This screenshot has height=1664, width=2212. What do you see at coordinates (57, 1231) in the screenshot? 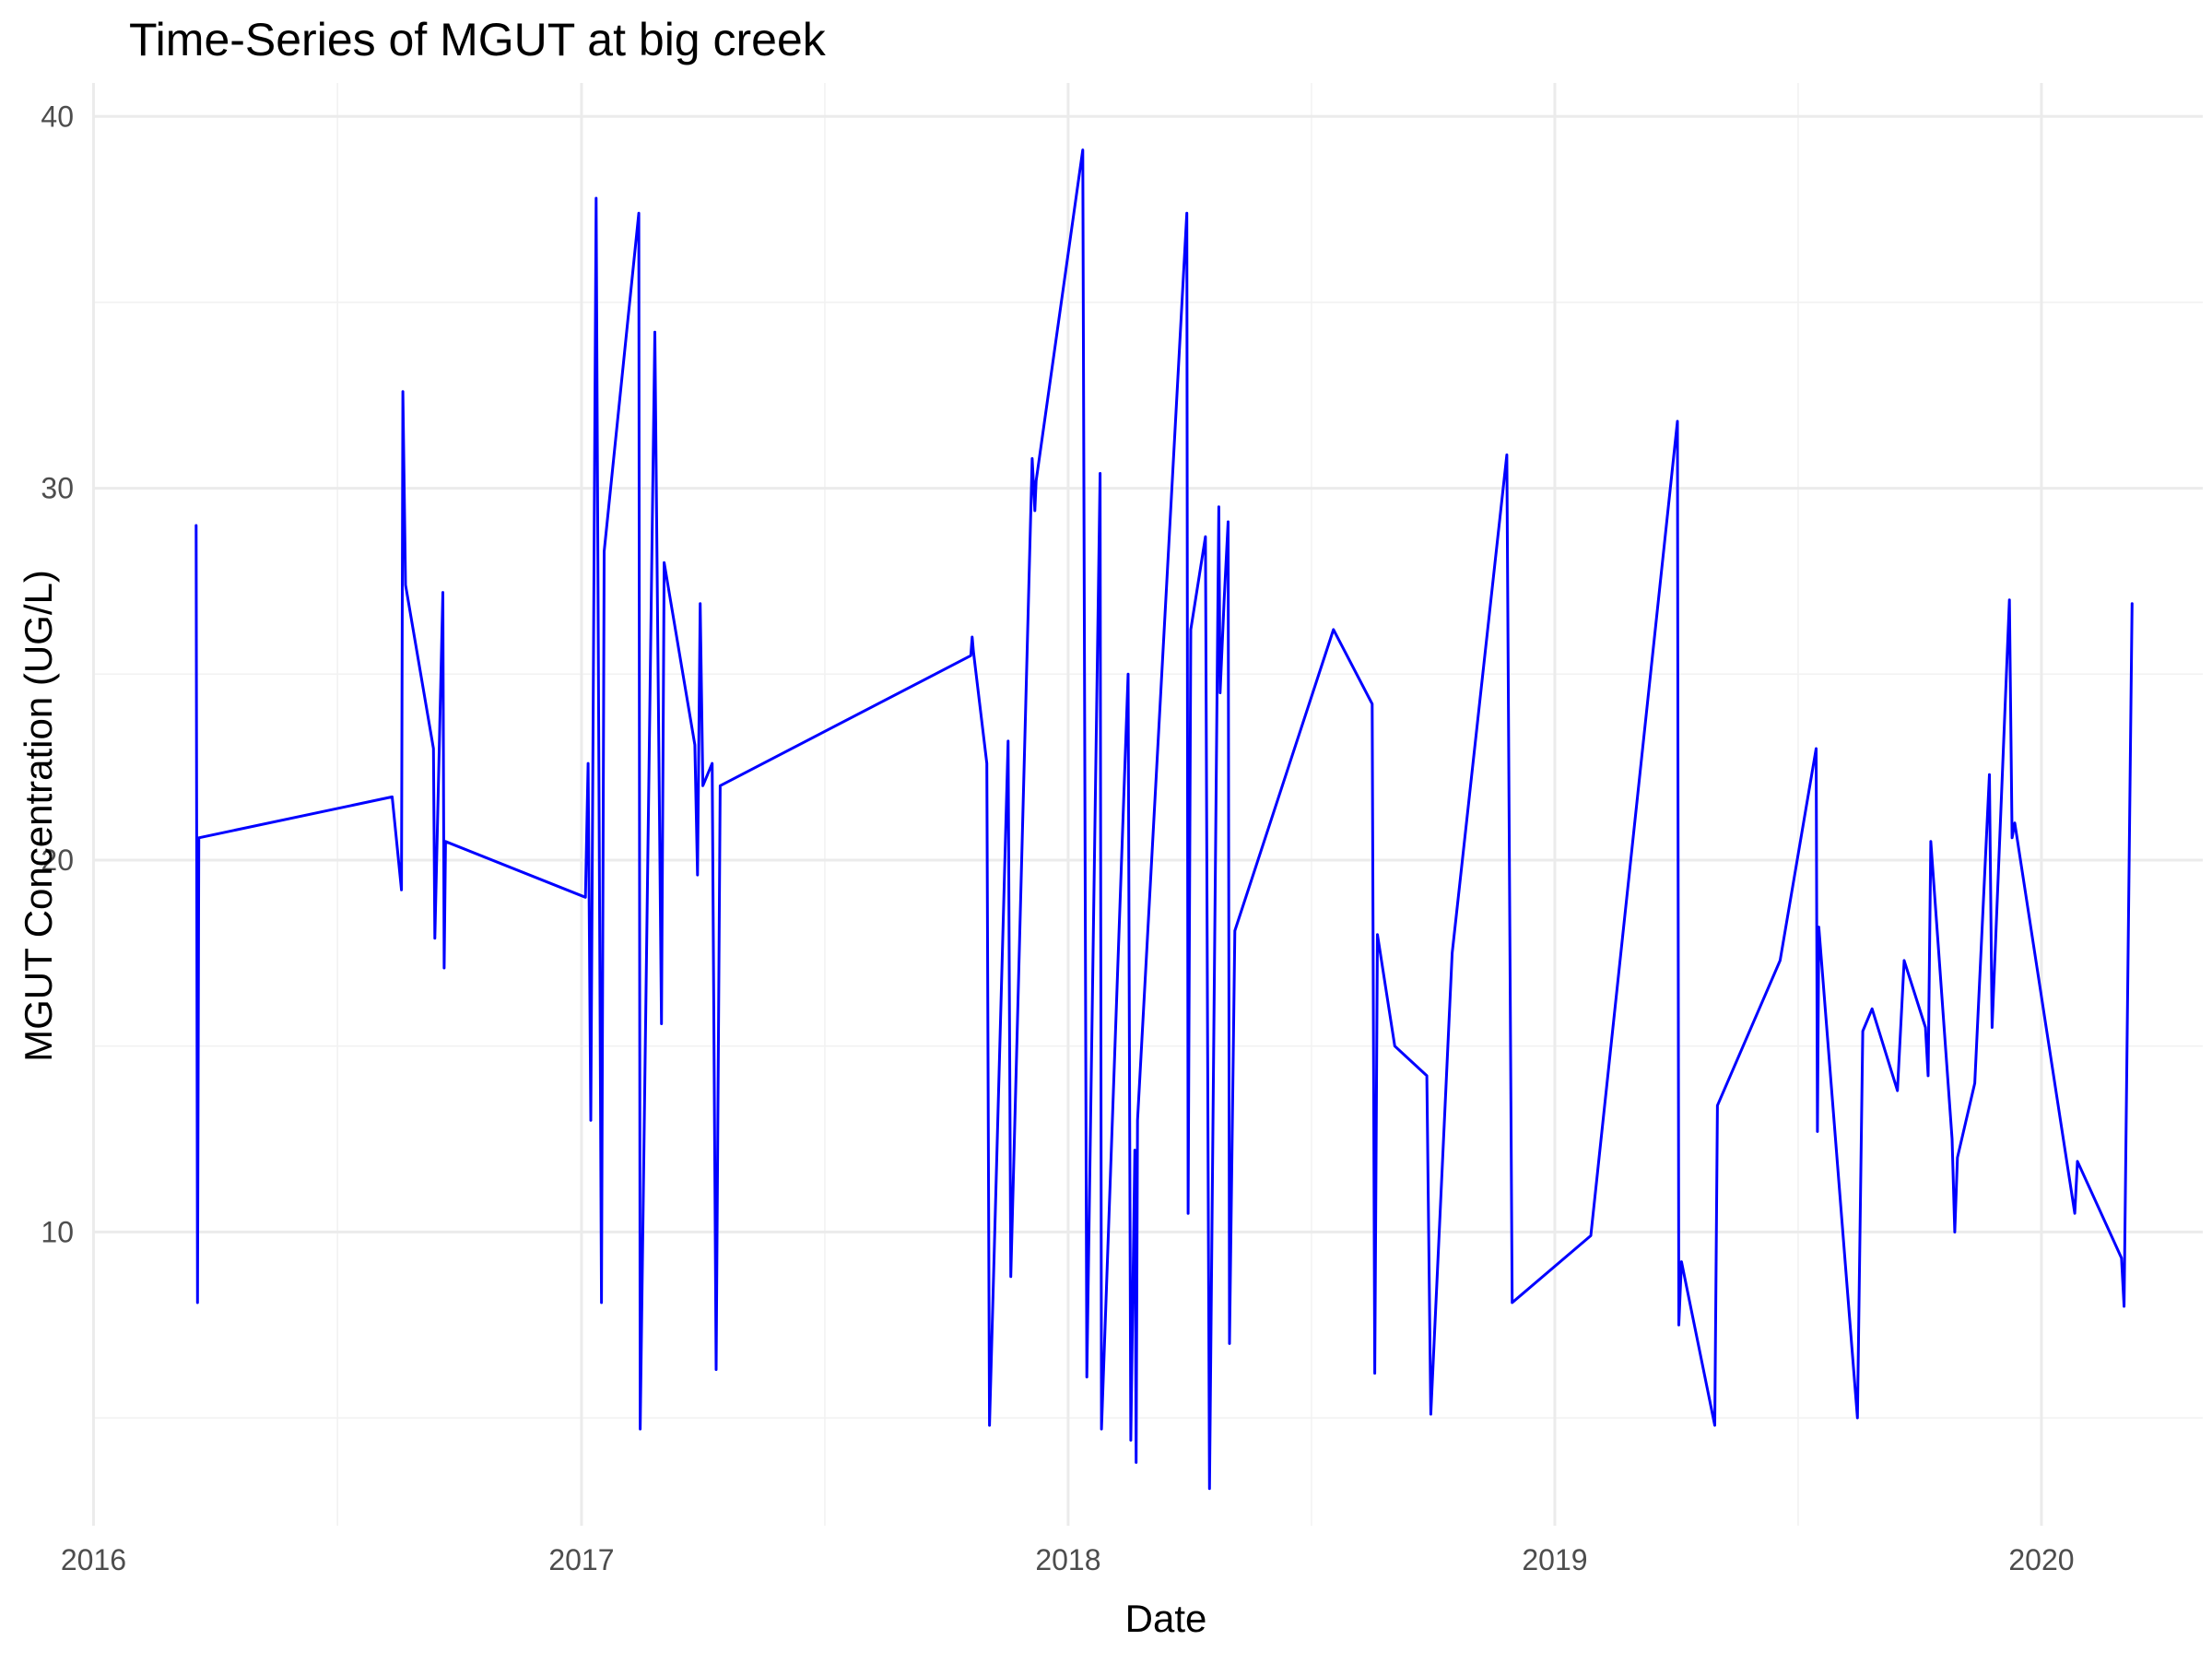
I see `y-tick-label: 10` at bounding box center [57, 1231].